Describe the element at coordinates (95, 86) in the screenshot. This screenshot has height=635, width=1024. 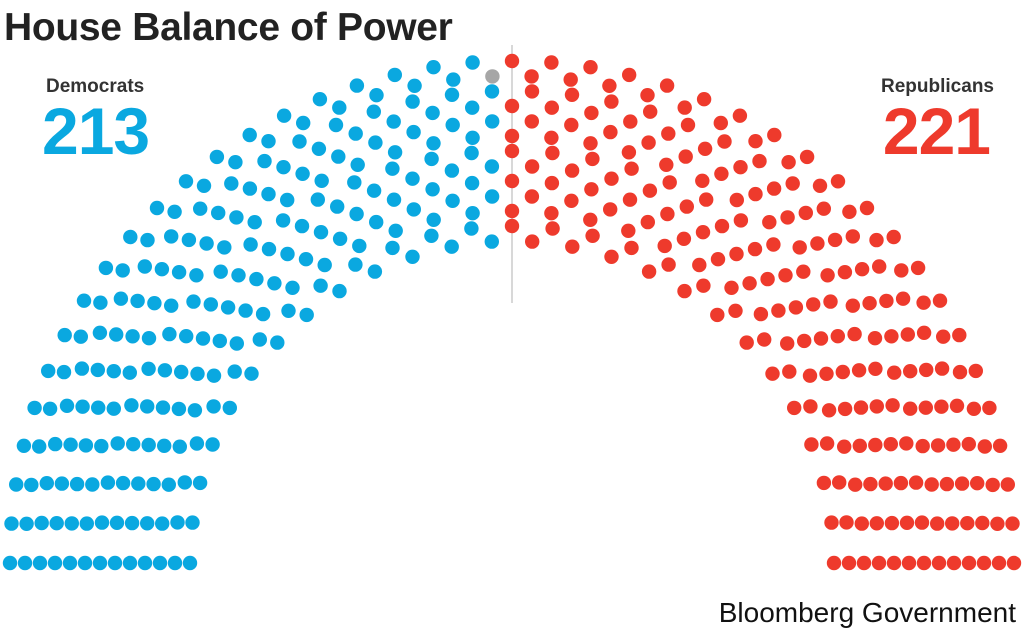
I see `democrats-label: Democrats` at that location.